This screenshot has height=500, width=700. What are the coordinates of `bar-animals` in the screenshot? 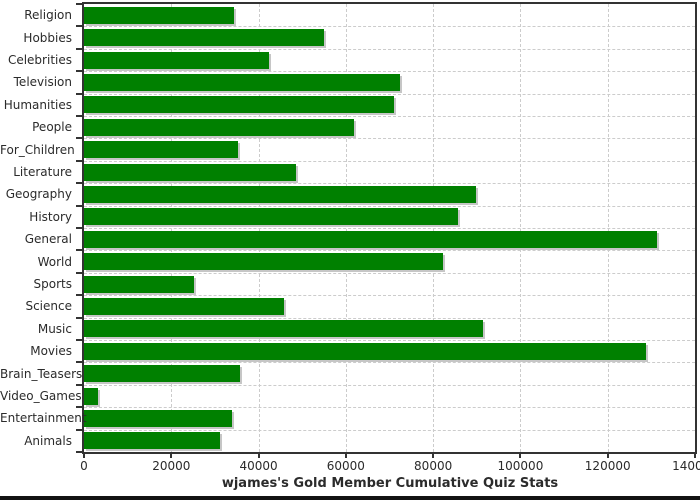 It's located at (152, 441).